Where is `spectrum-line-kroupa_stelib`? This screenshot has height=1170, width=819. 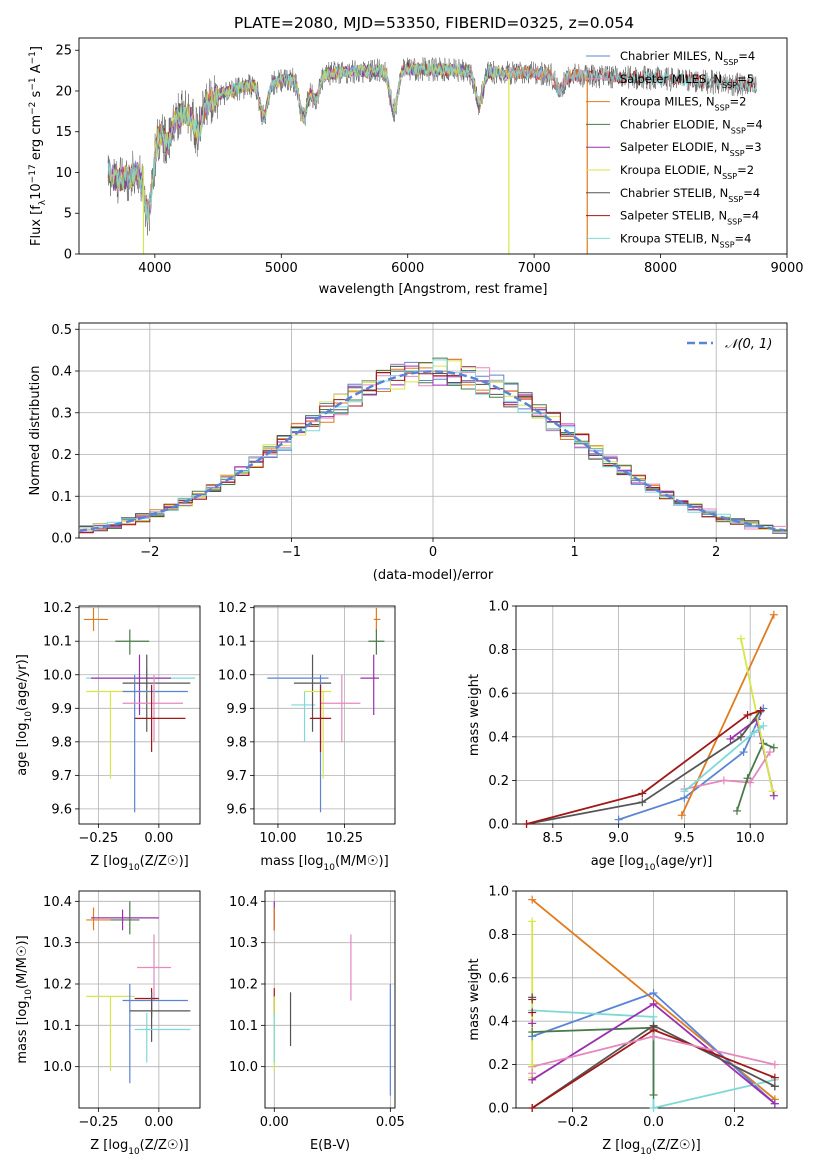
spectrum-line-kroupa_stelib is located at coordinates (432, 142).